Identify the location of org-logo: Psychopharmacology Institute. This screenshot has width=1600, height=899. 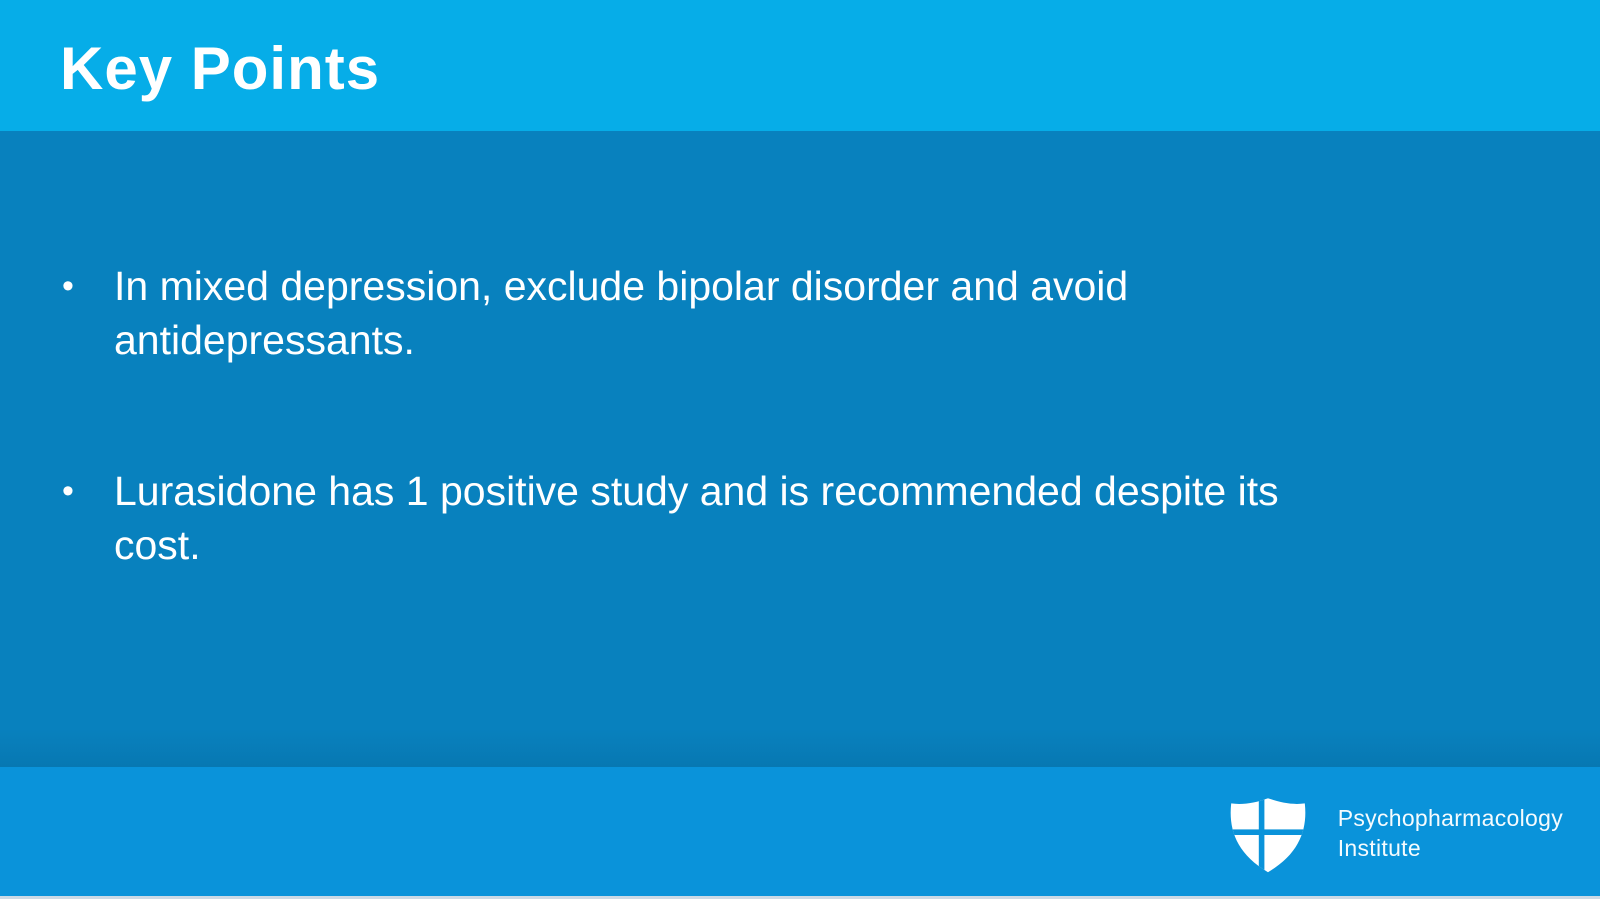
(1395, 833).